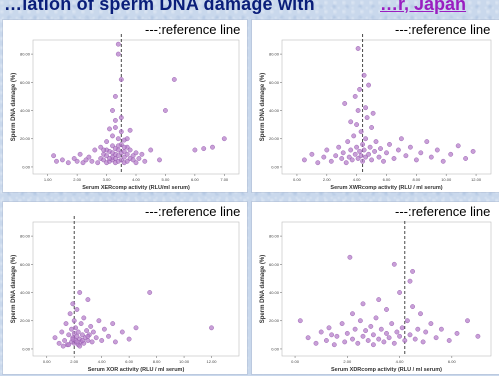 This screenshot has width=499, height=376. What do you see at coordinates (423, 7) in the screenshot?
I see `title-link: …r, Japan` at bounding box center [423, 7].